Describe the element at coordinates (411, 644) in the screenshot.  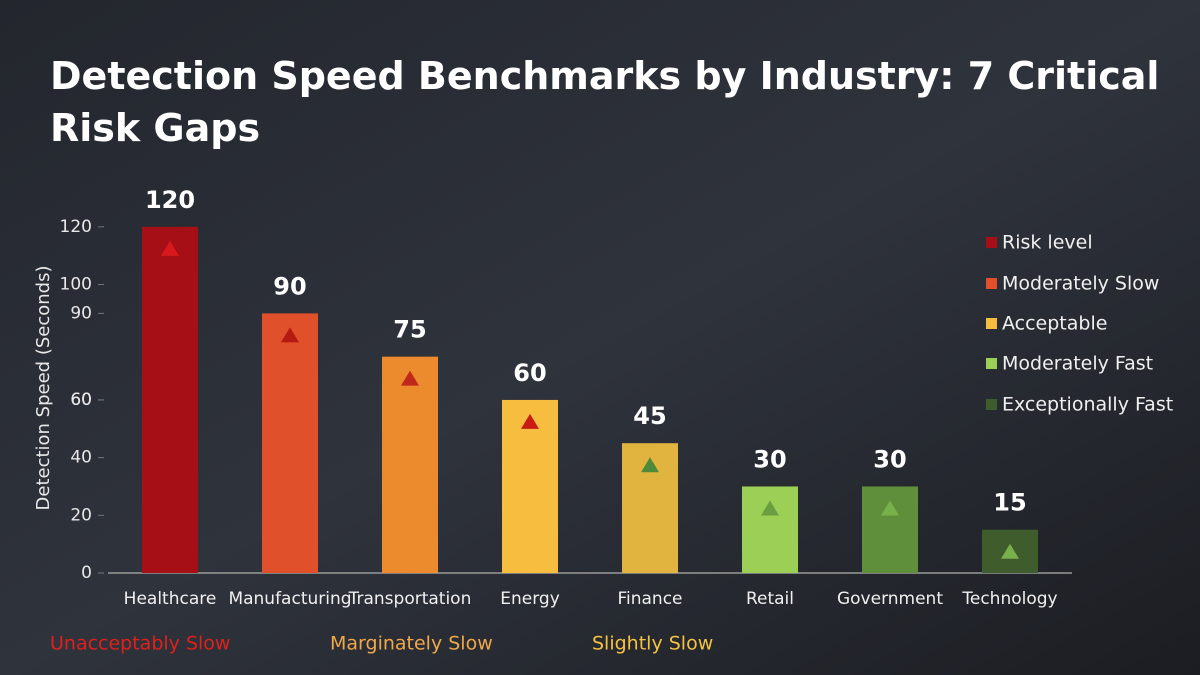
I see `annotation: Marginately Slow` at that location.